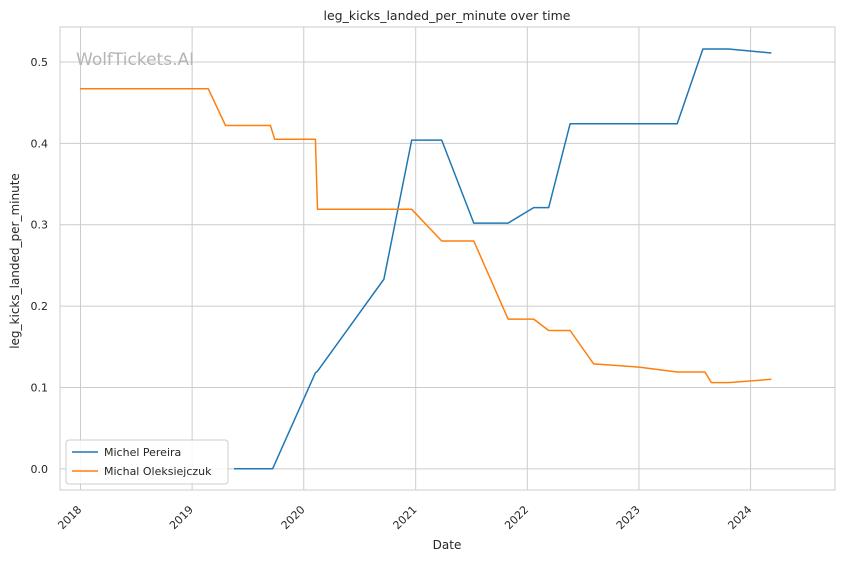  What do you see at coordinates (135, 60) in the screenshot?
I see `watermark-text: WolfTickets.AI` at bounding box center [135, 60].